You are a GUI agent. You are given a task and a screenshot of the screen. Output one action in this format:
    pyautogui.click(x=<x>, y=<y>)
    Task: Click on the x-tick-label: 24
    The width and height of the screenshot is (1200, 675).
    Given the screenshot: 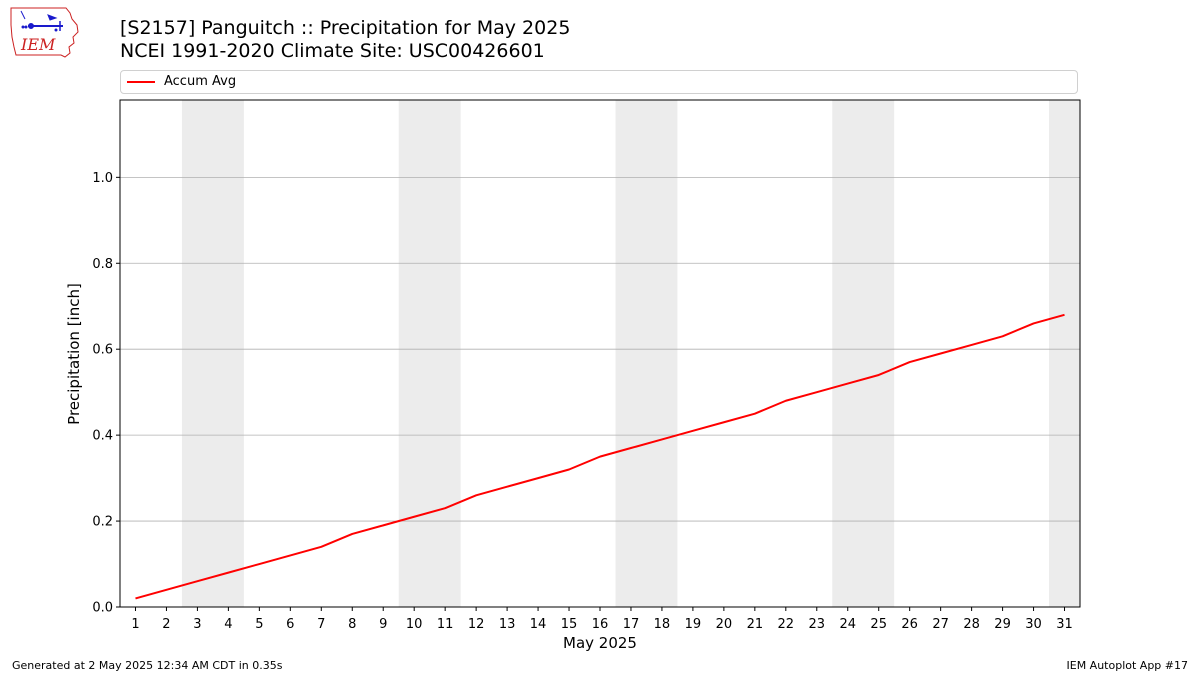 What is the action you would take?
    pyautogui.click(x=847, y=624)
    